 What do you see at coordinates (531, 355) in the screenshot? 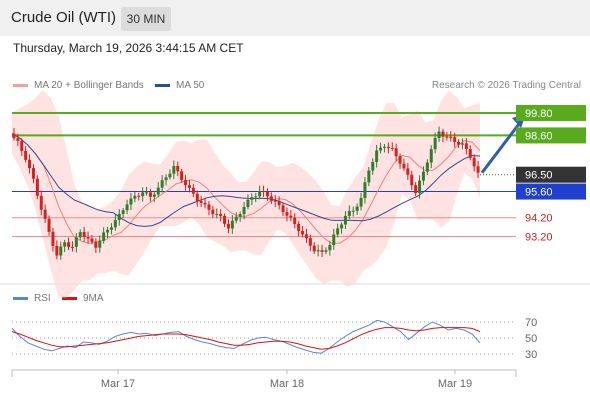
I see `rsi-tick-30: 30` at bounding box center [531, 355].